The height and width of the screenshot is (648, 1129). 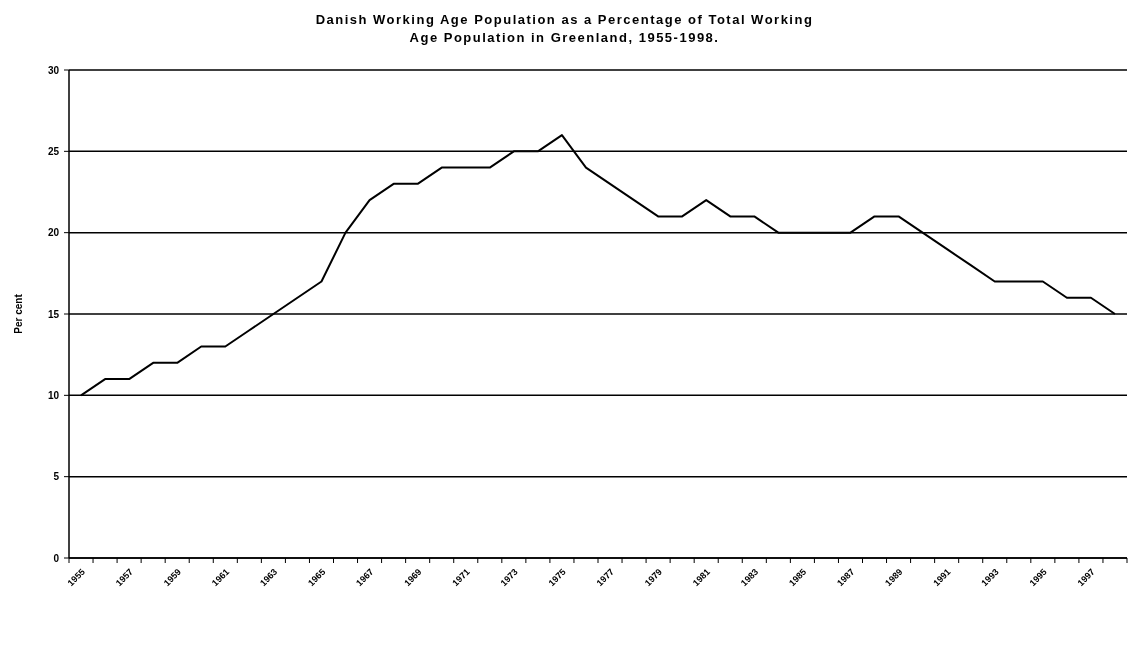 What do you see at coordinates (53, 233) in the screenshot?
I see `y-tick-label: 20` at bounding box center [53, 233].